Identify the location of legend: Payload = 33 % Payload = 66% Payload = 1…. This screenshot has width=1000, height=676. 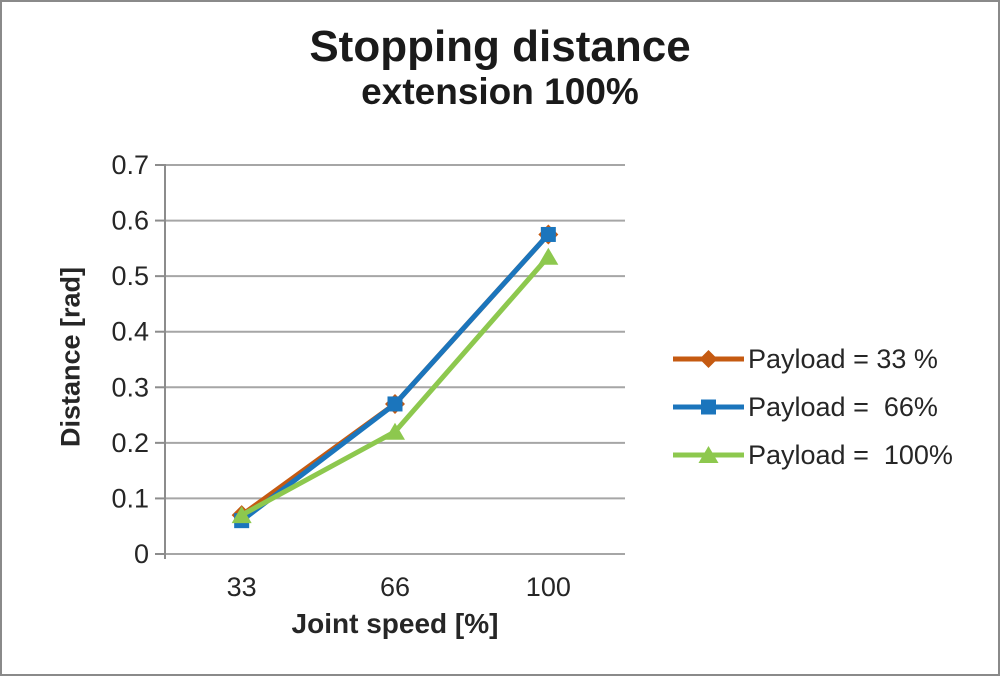
(812, 407).